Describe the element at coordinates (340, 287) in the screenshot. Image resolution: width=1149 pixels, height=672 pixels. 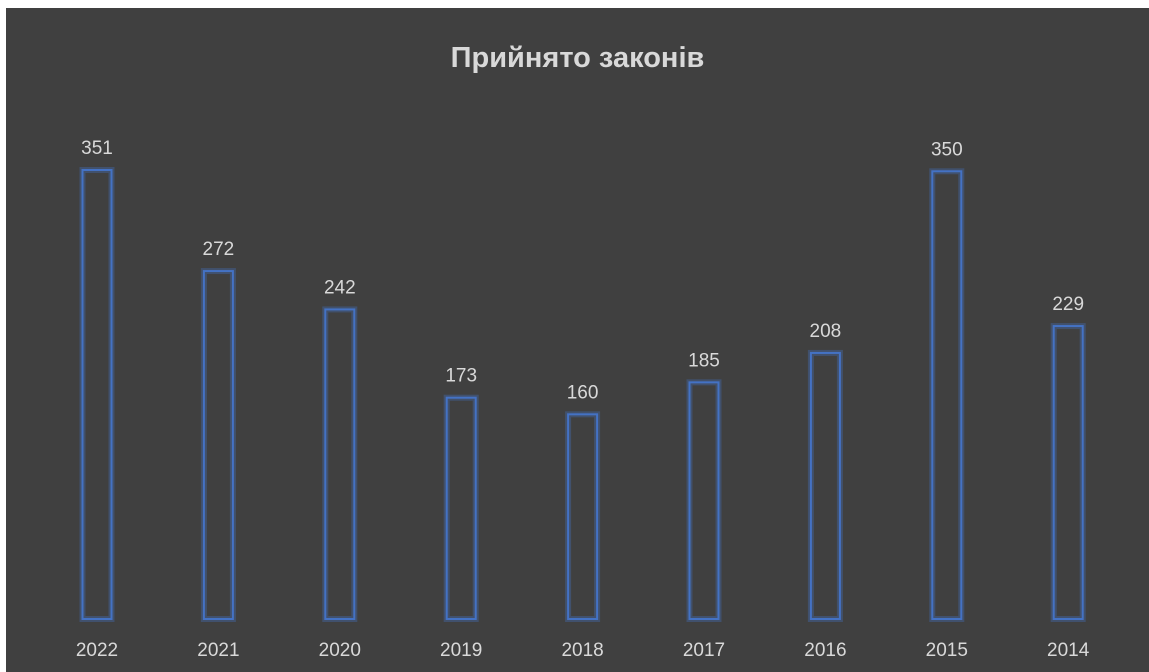
I see `data-label-2020: 242` at that location.